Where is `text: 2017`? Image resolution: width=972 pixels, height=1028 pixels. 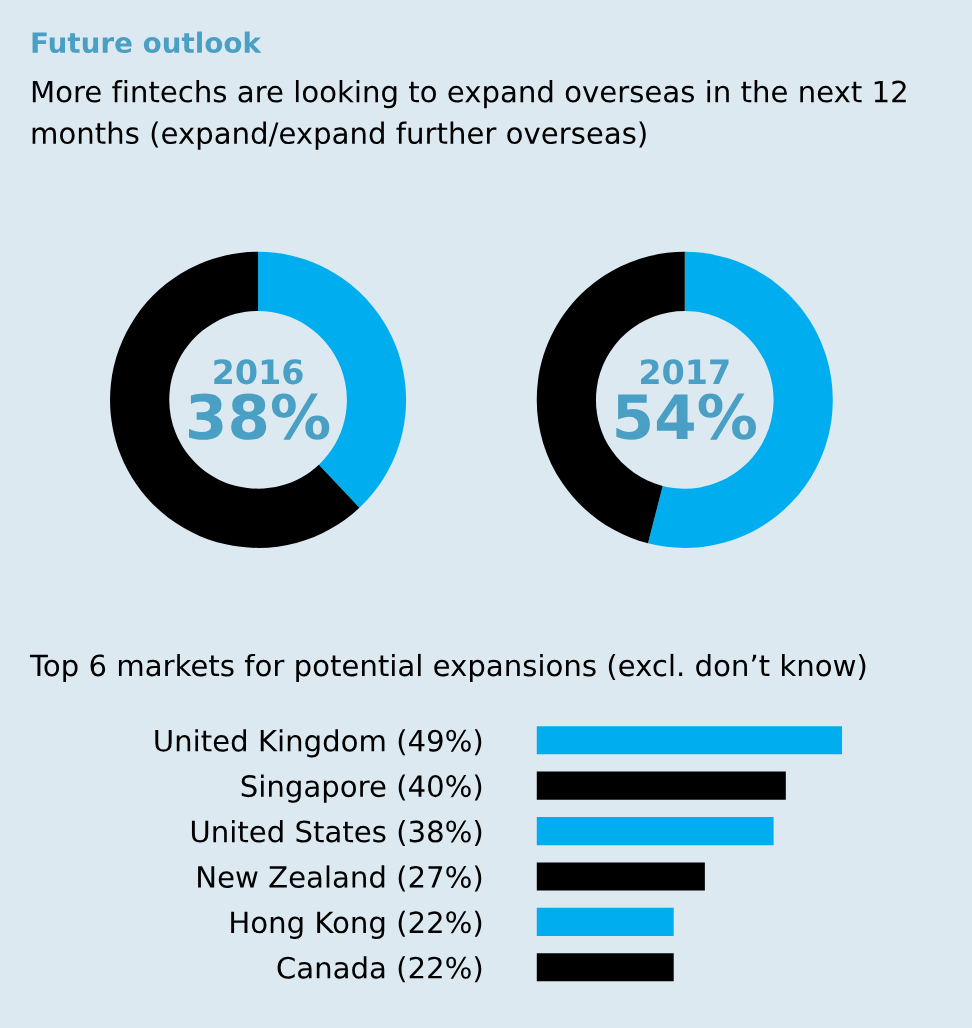
text: 2017 is located at coordinates (685, 372).